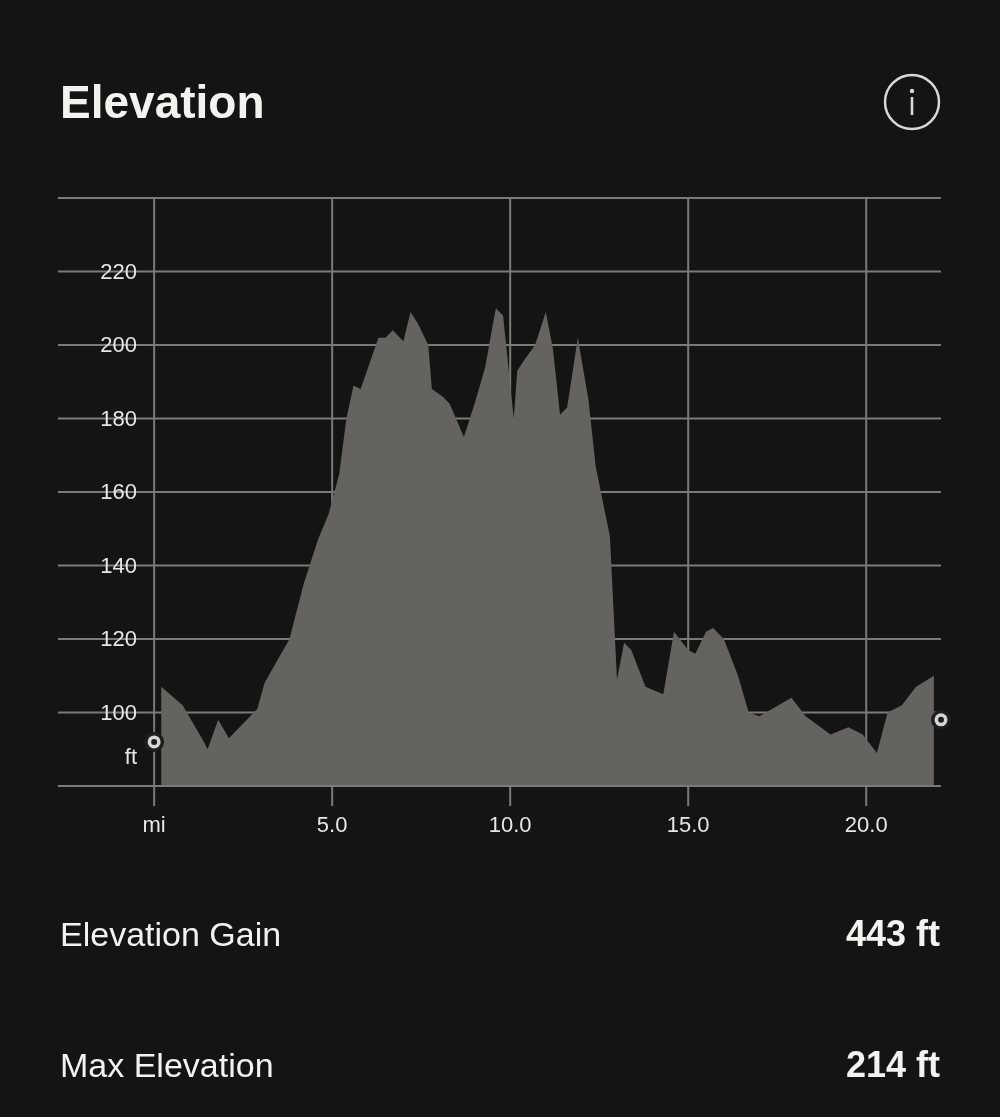  What do you see at coordinates (892, 934) in the screenshot?
I see `text: 443 ft` at bounding box center [892, 934].